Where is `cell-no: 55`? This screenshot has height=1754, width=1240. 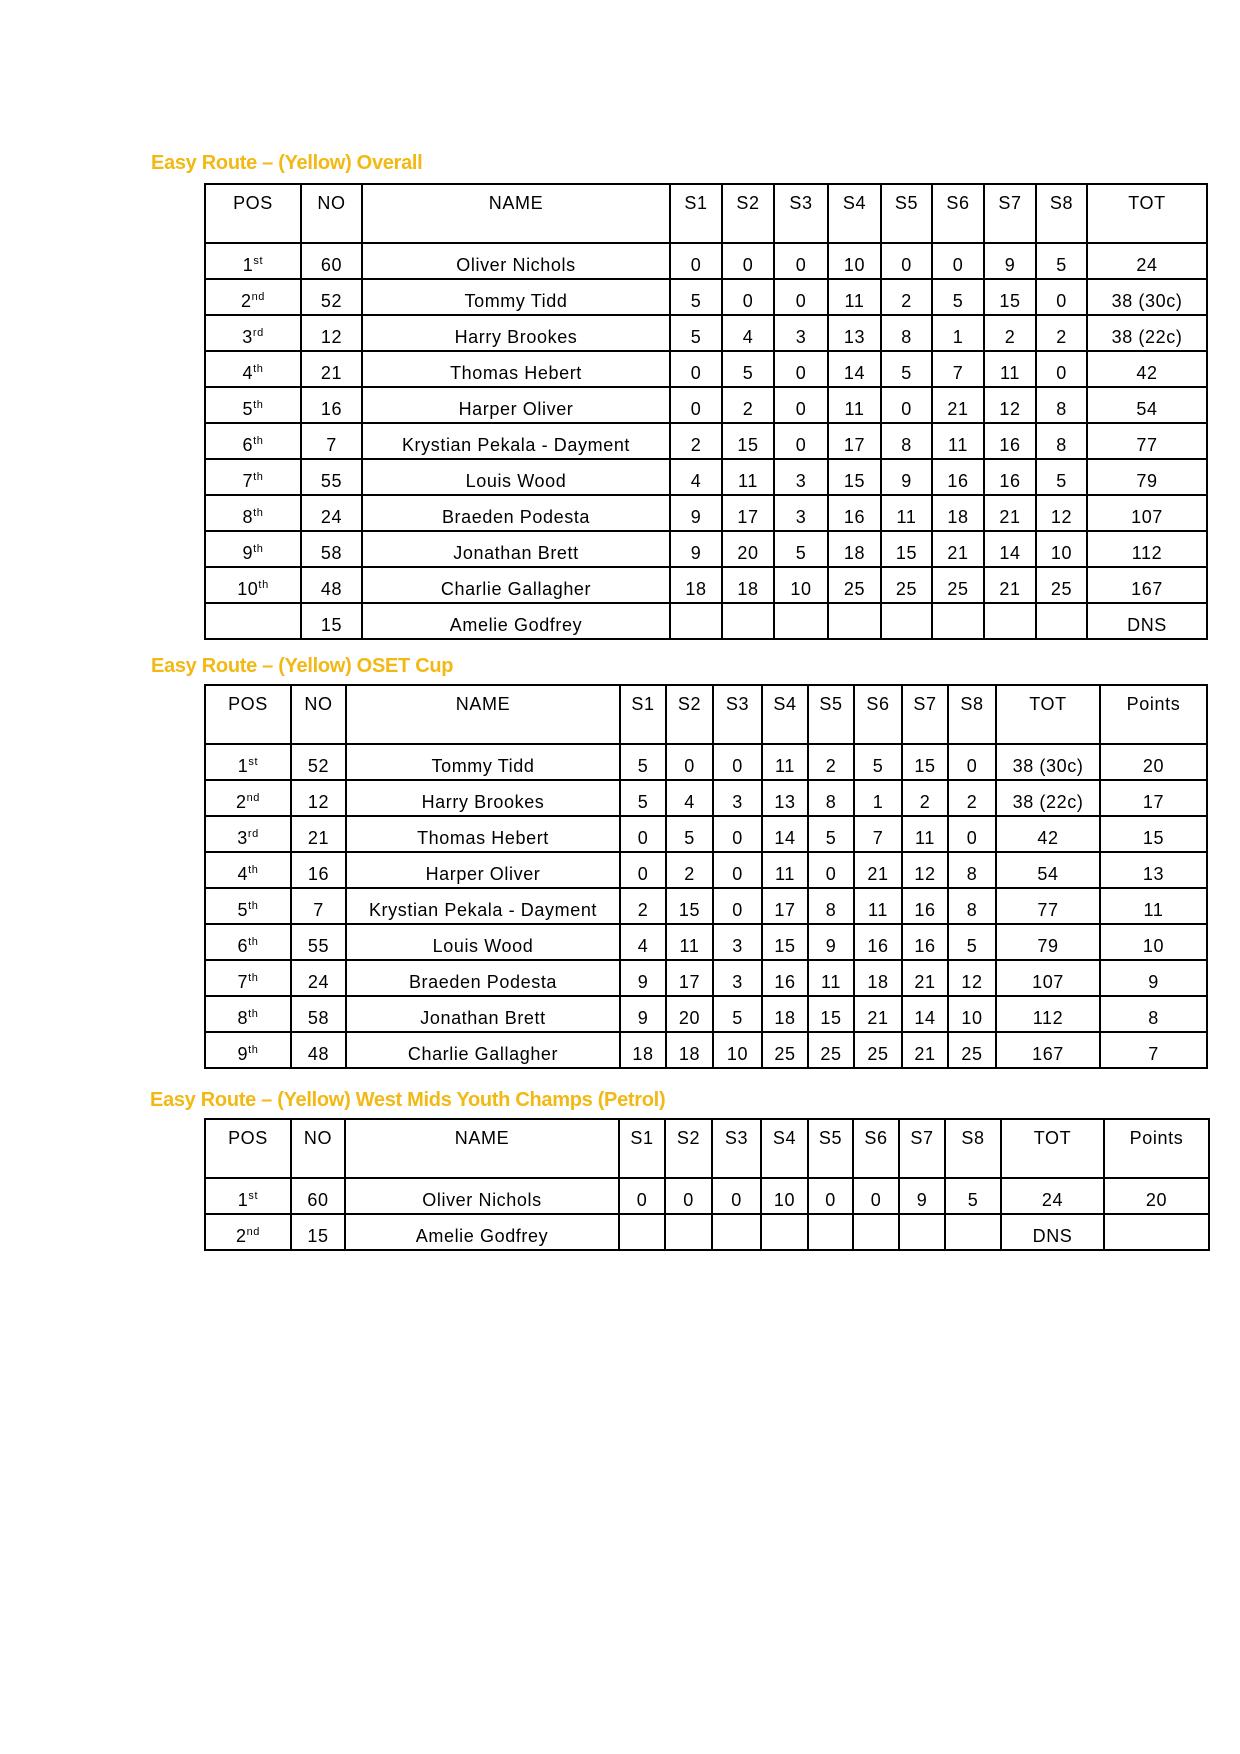
cell-no: 55 is located at coordinates (331, 477).